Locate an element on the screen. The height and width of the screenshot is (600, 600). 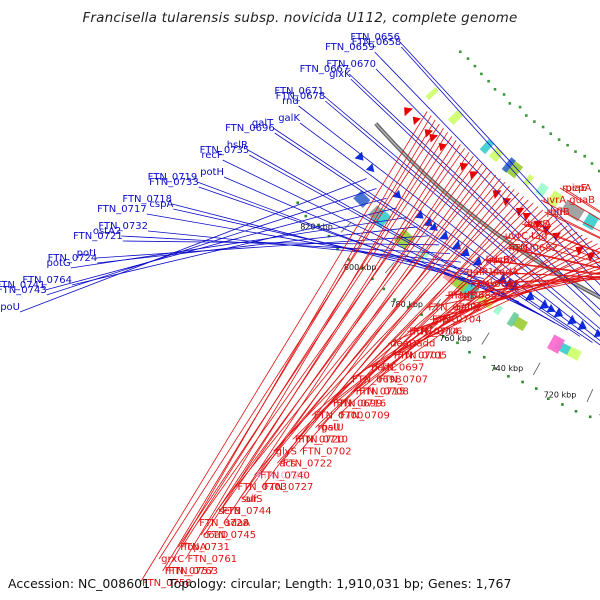
inner-gene-label: FTN_0711 is located at coordinates (453, 308).